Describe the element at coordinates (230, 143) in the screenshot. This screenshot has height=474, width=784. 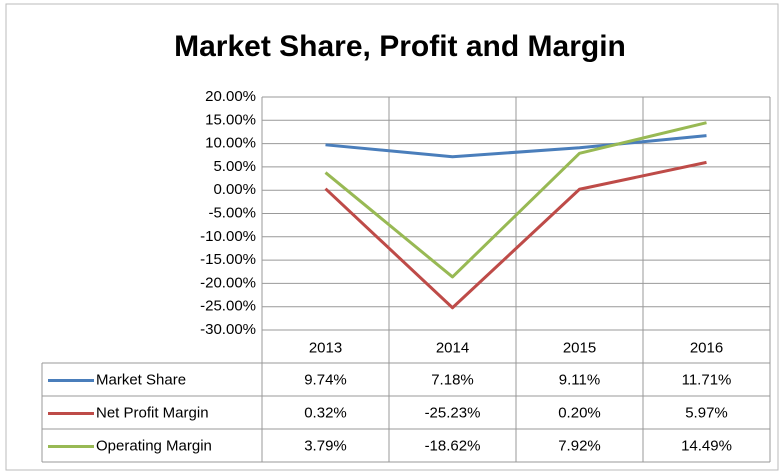
I see `y-tick-label: 10.00%` at that location.